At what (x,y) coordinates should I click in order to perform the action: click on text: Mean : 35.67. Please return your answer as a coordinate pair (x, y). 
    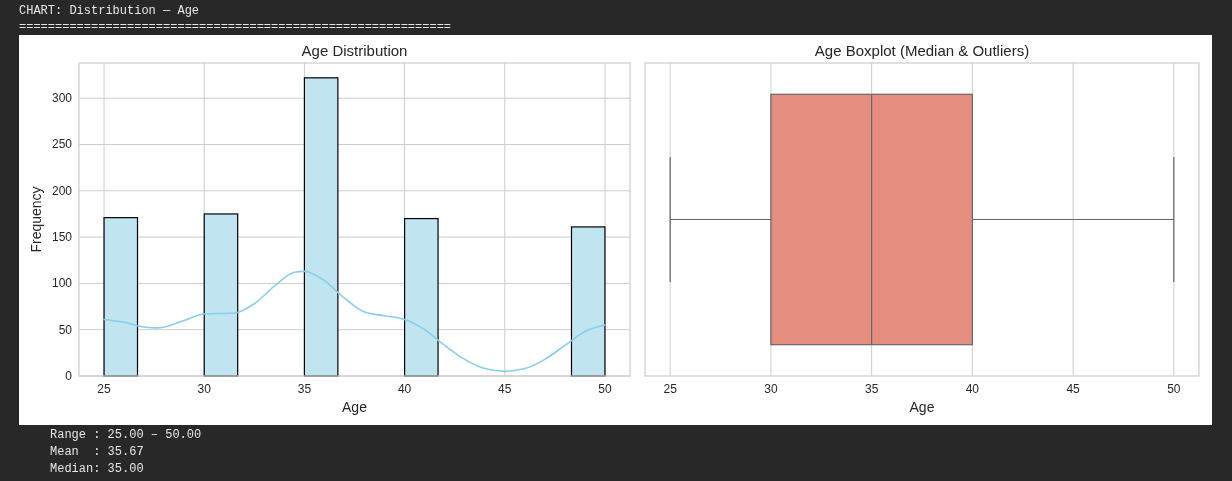
    Looking at the image, I should click on (97, 452).